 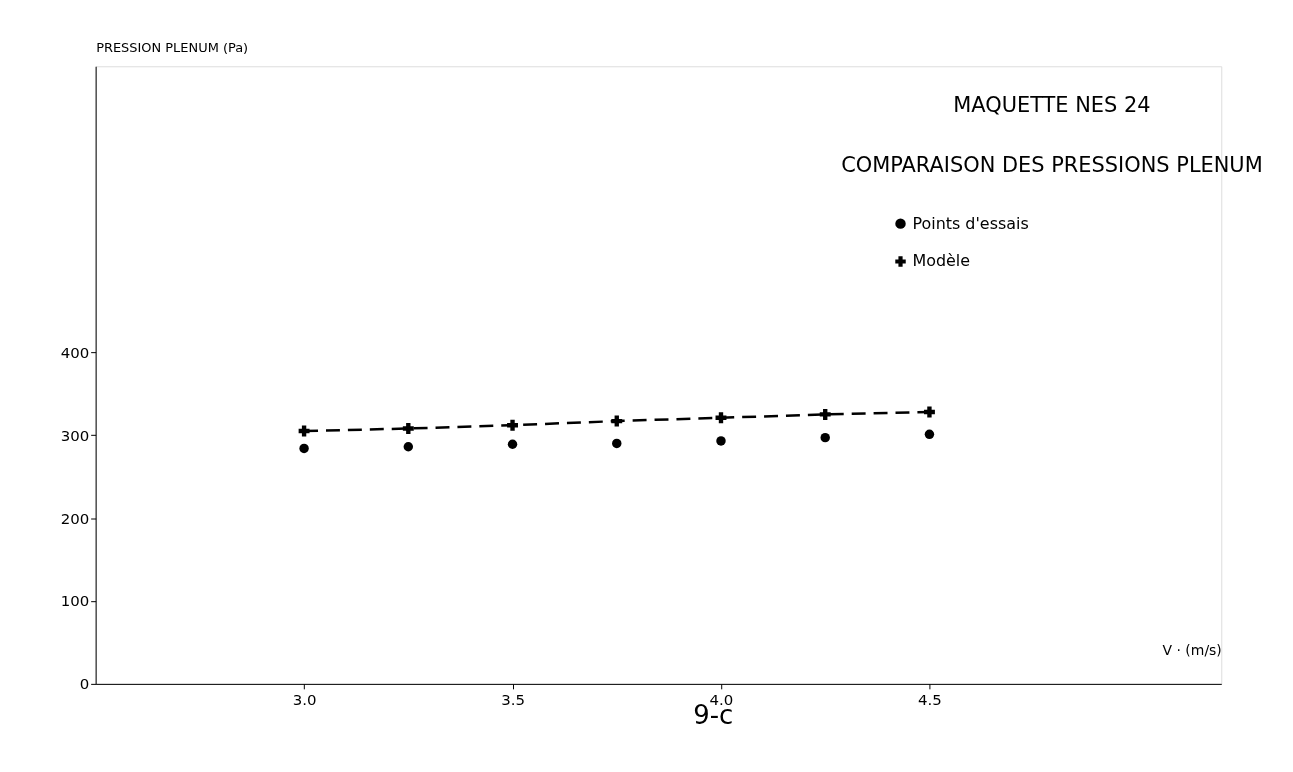 I want to click on x-tick-label: 3.0, so click(x=304, y=700).